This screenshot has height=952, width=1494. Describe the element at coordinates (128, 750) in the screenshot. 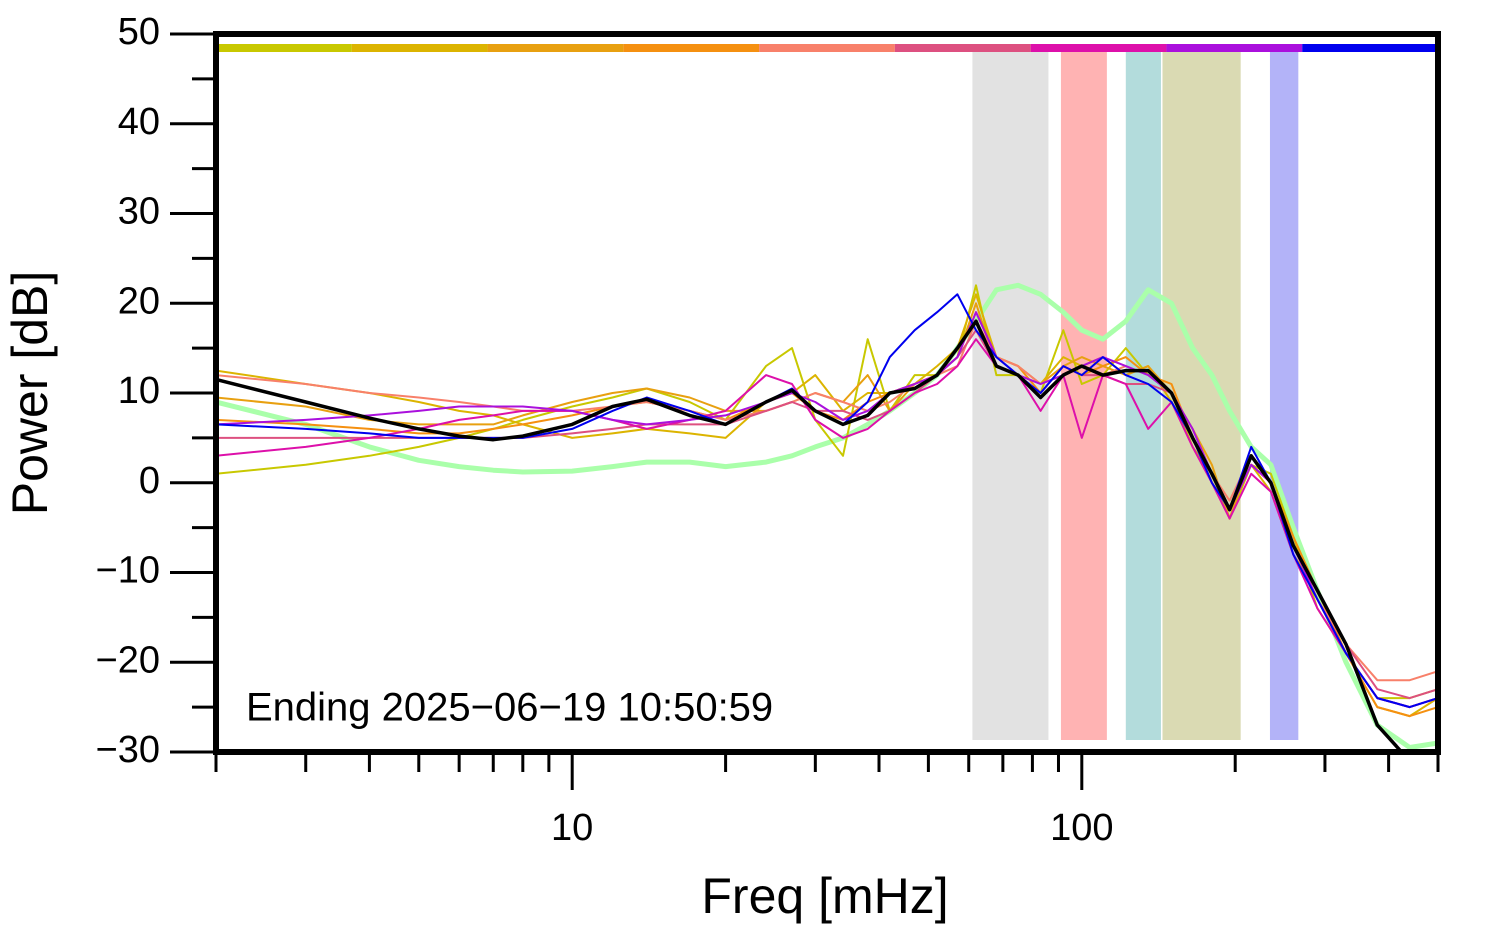

I see `y-tick-label: −30` at that location.